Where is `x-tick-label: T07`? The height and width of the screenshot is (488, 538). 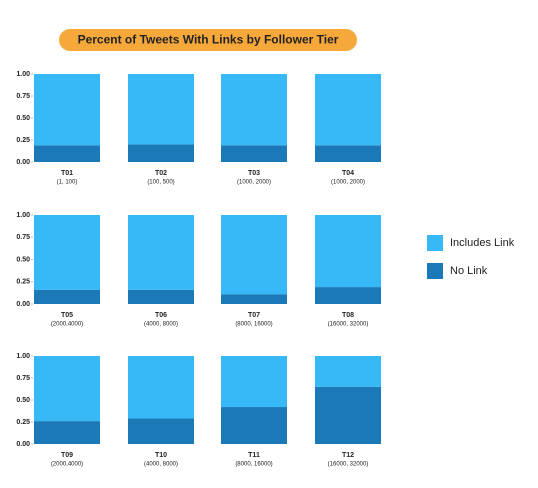
x-tick-label: T07 is located at coordinates (254, 315).